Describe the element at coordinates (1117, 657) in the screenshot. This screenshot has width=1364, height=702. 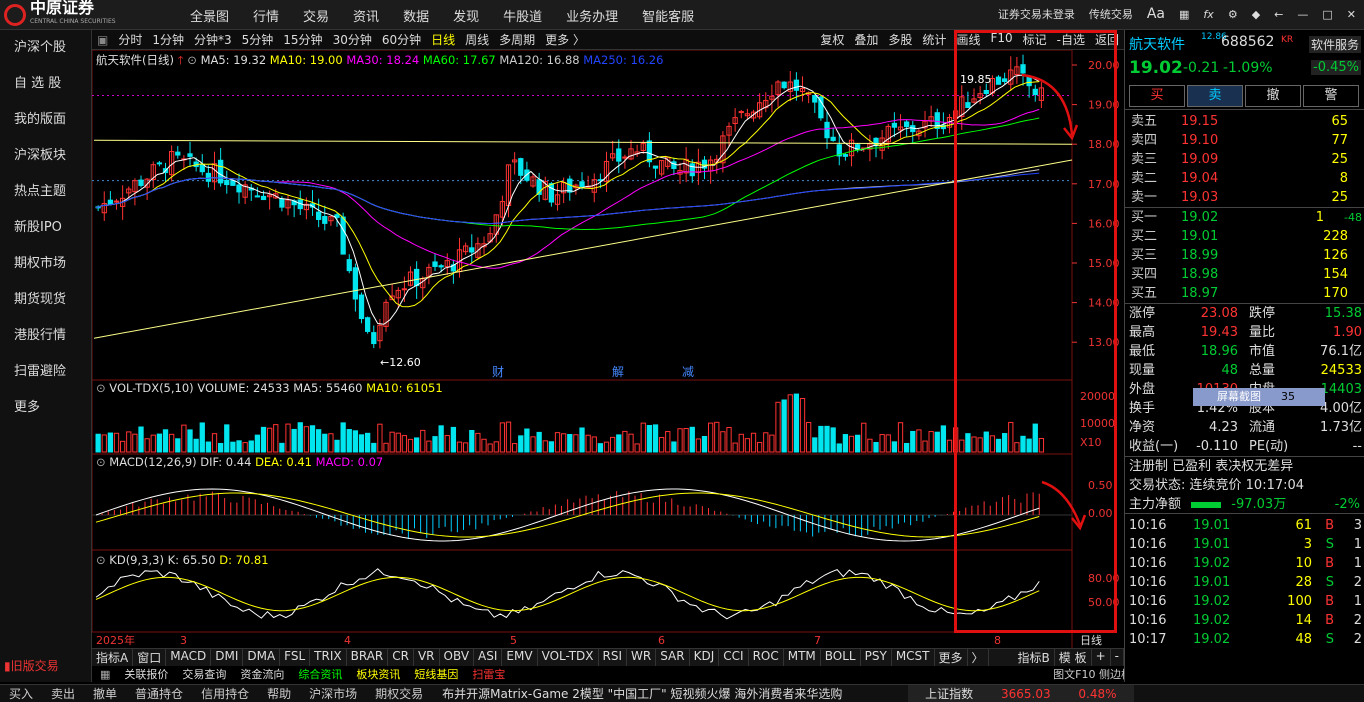
I see `indicator-right-3: -` at that location.